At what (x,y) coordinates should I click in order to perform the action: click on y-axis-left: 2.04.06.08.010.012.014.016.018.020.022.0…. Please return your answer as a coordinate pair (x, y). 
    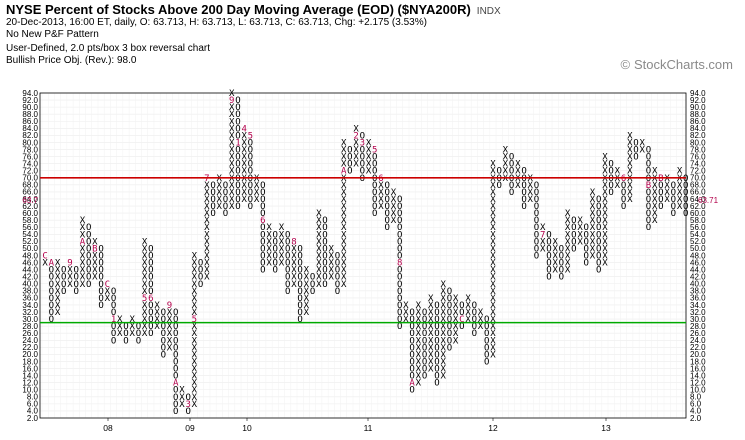
    Looking at the image, I should click on (30, 256).